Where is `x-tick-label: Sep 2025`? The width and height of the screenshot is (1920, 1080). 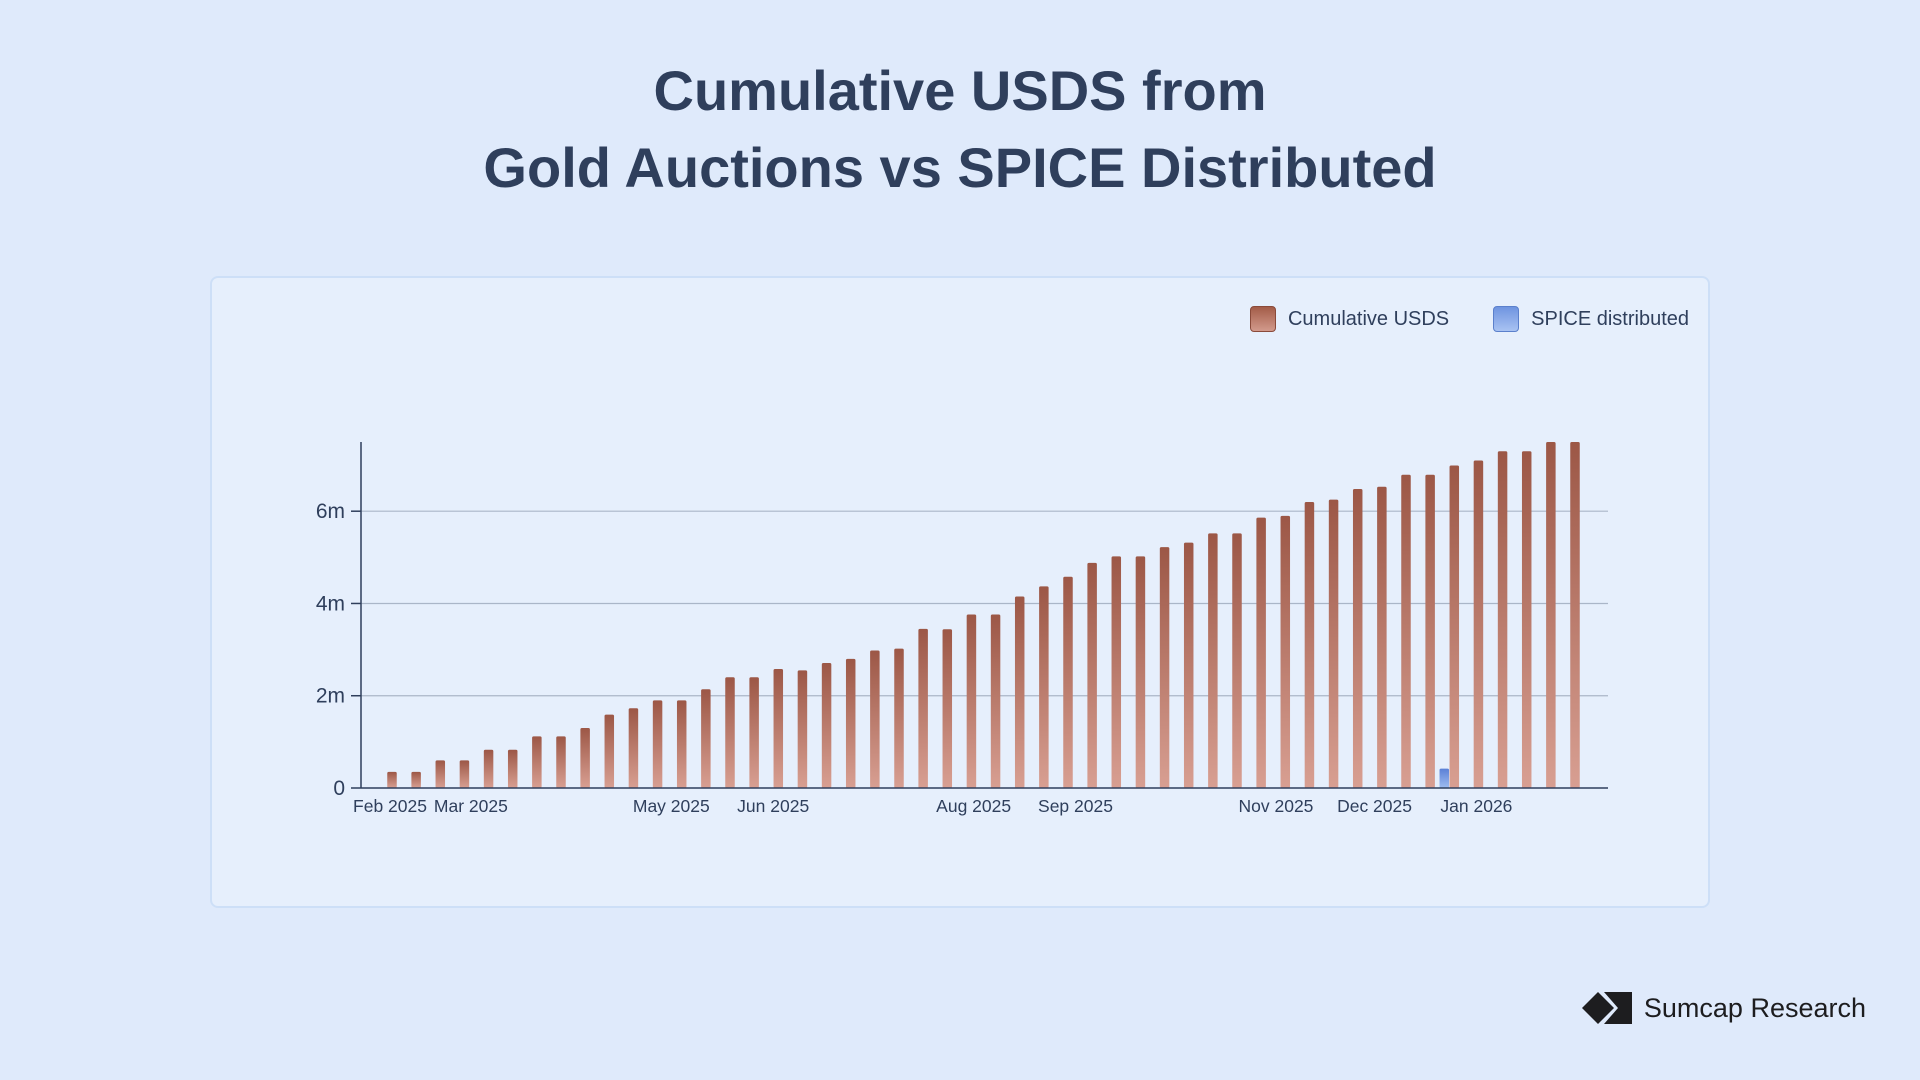
x-tick-label: Sep 2025 is located at coordinates (1075, 806).